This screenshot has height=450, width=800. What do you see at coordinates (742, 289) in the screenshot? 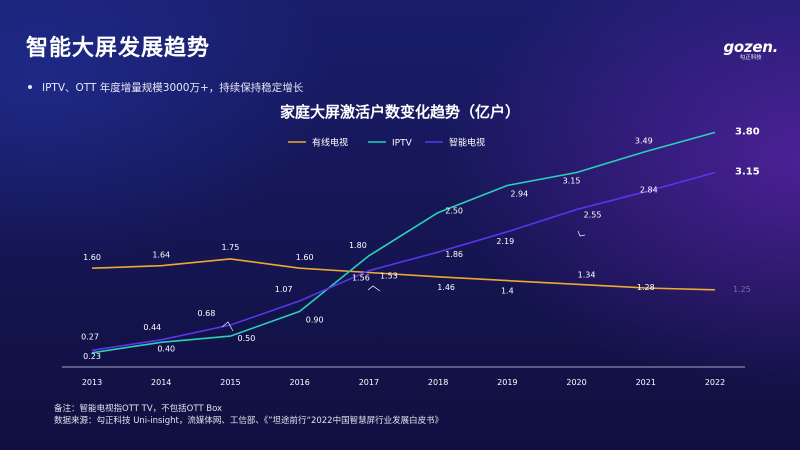
I see `data-label-s0-9: 1.25` at bounding box center [742, 289].